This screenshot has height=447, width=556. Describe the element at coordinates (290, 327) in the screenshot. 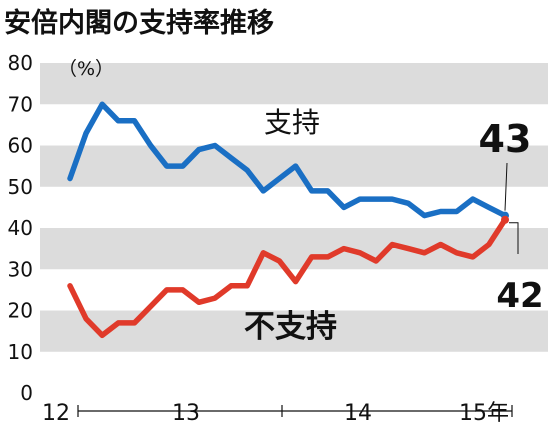

I see `series-label-oppose: 不支持` at that location.